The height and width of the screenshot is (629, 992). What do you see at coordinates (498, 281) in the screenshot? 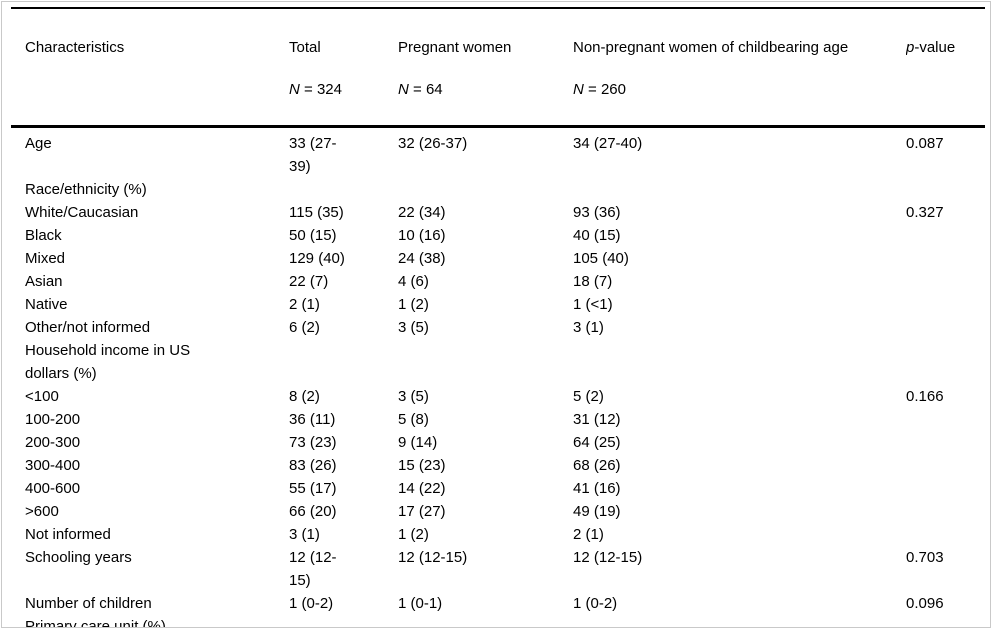
I see `table-row: Asian 22 (7) 4 (6) 18 (7)` at bounding box center [498, 281].